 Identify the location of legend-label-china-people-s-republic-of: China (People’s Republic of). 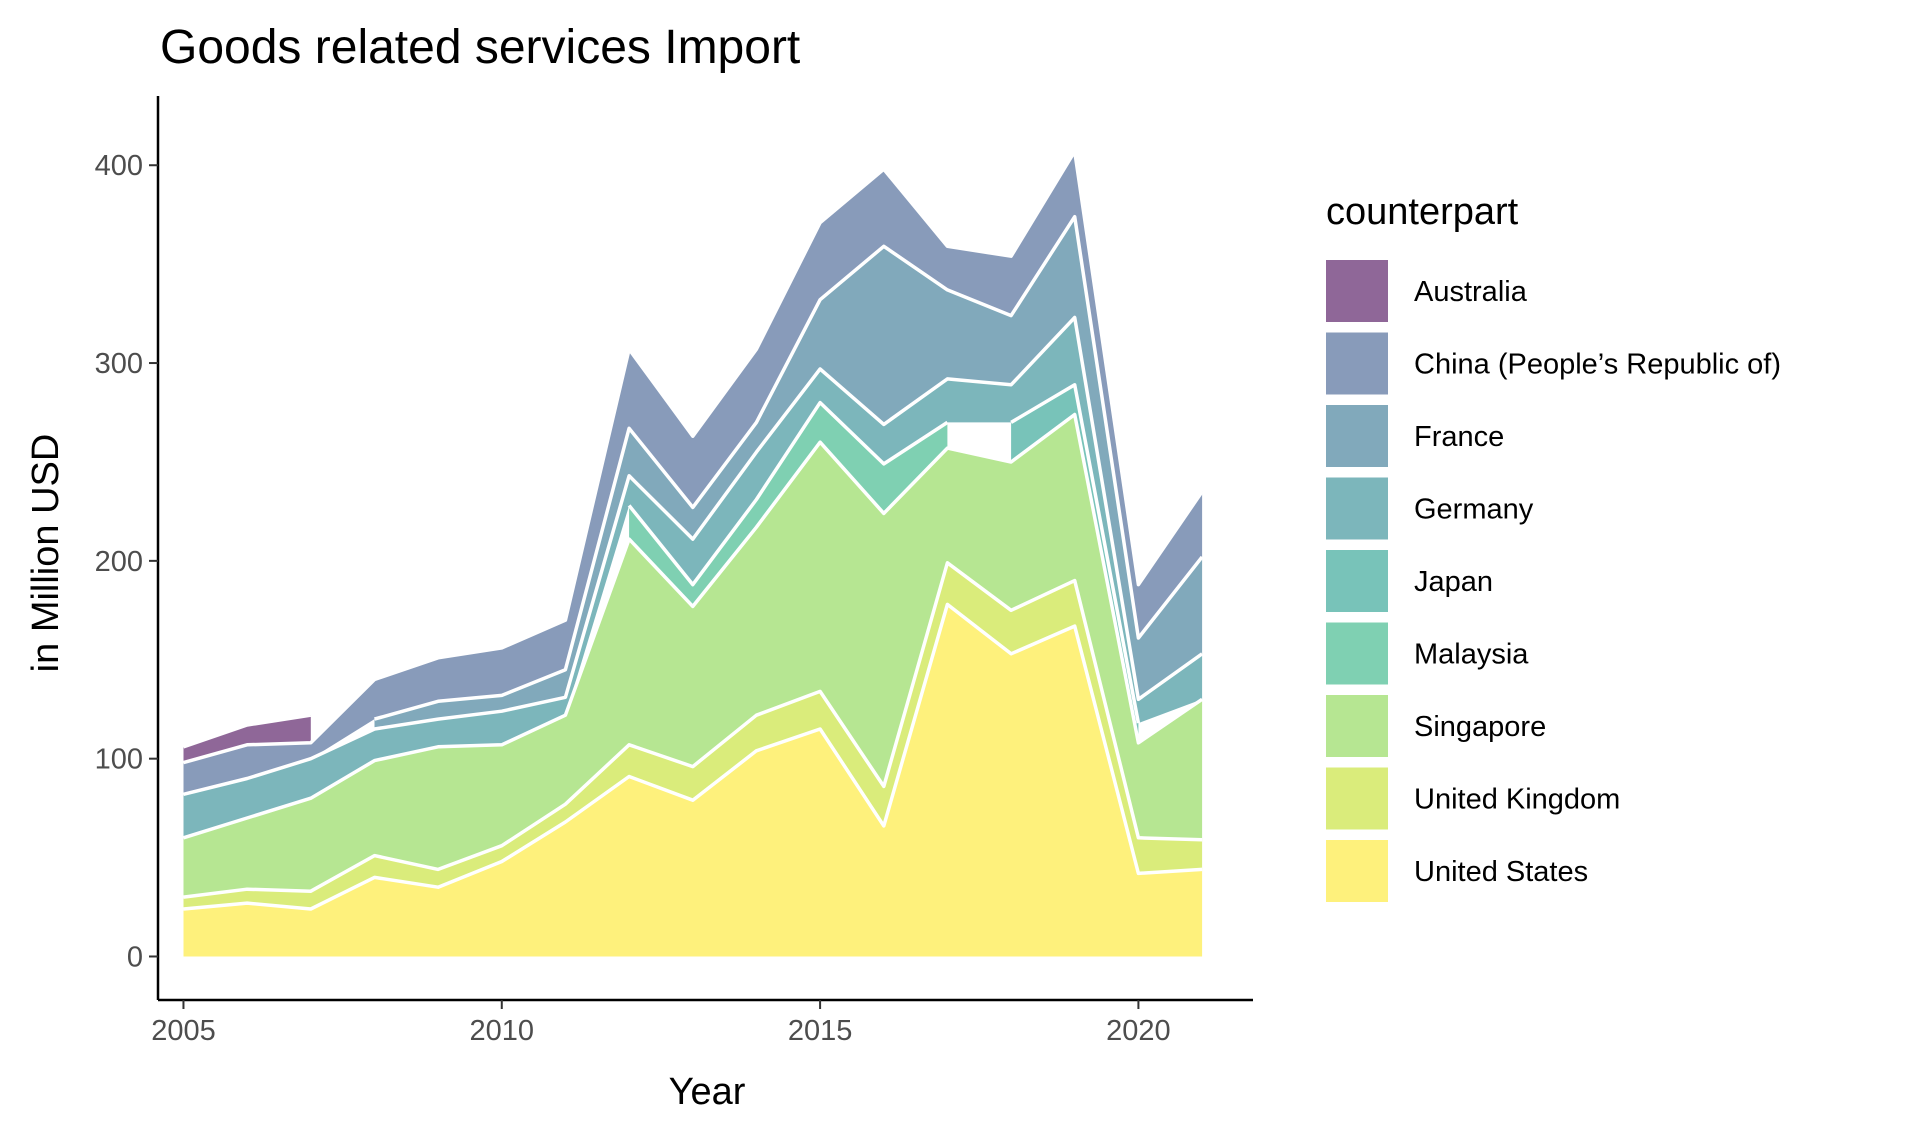
(1597, 365).